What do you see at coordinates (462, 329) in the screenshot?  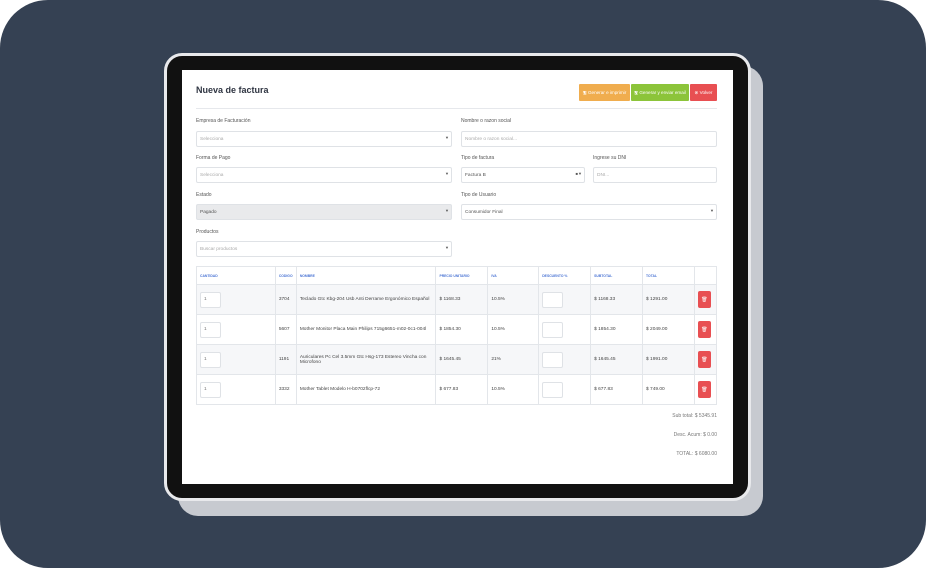 I see `price-cell: $ 1854.30` at bounding box center [462, 329].